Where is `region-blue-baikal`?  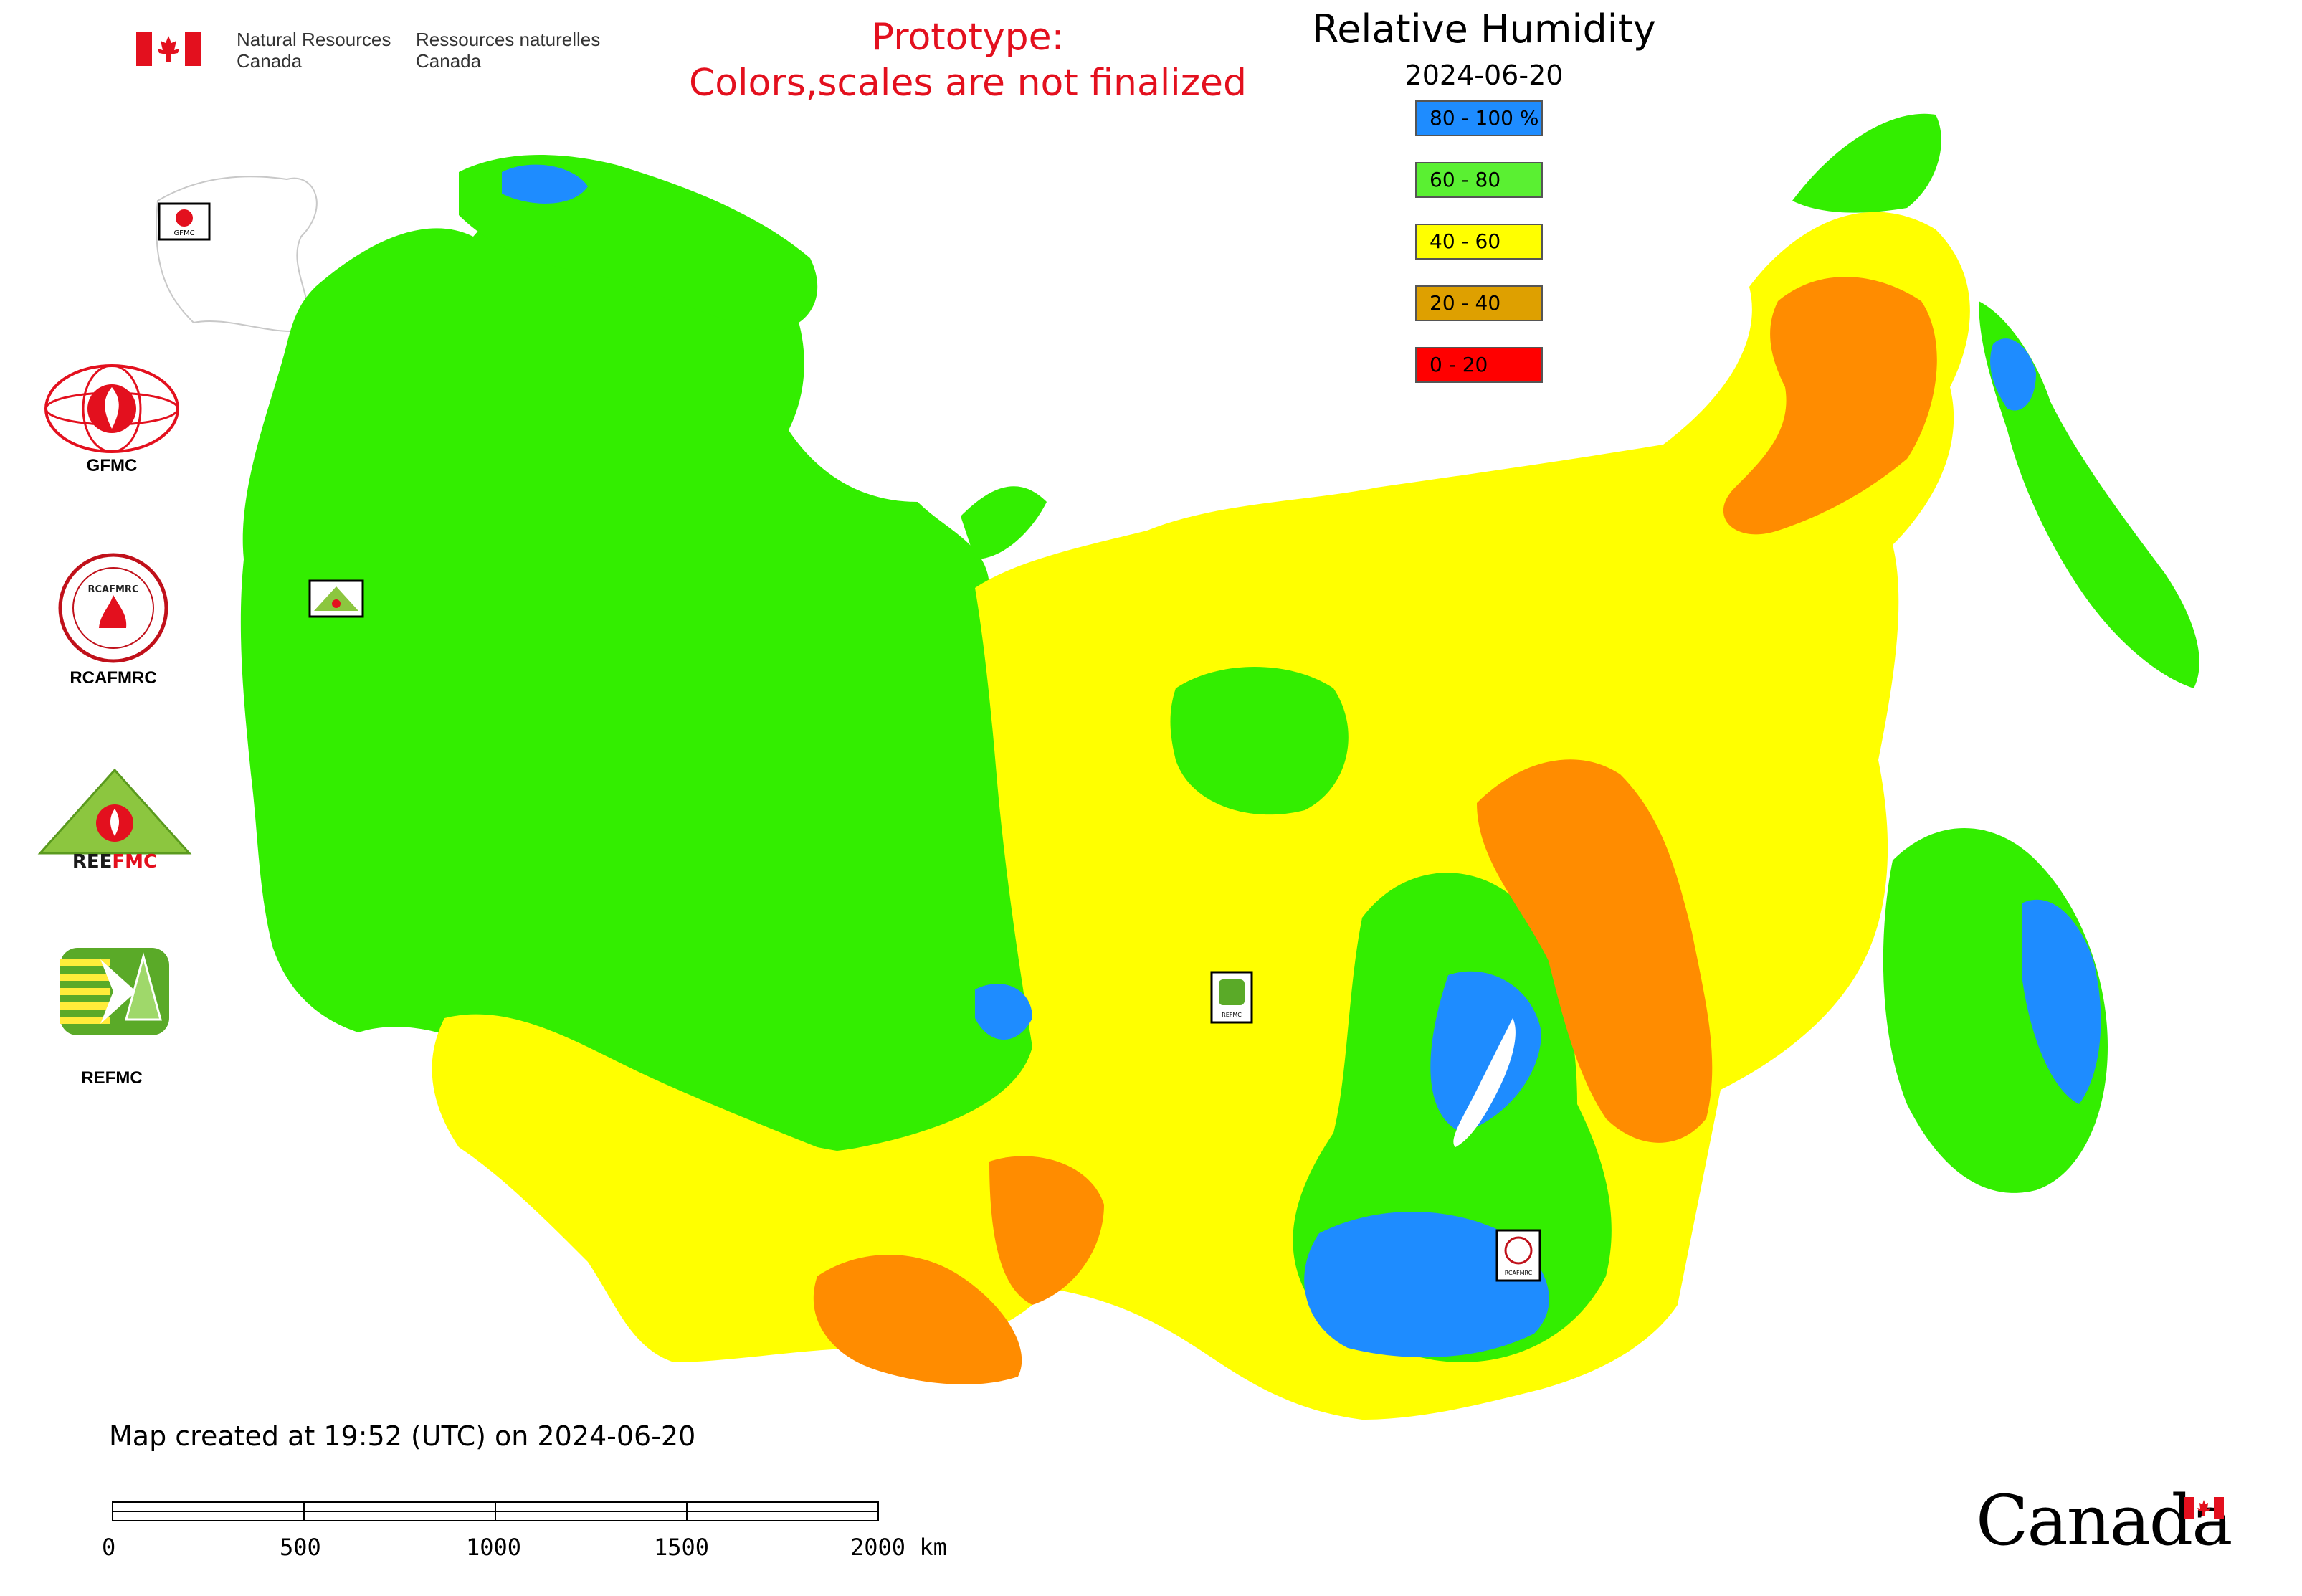
region-blue-baikal is located at coordinates (1486, 1052).